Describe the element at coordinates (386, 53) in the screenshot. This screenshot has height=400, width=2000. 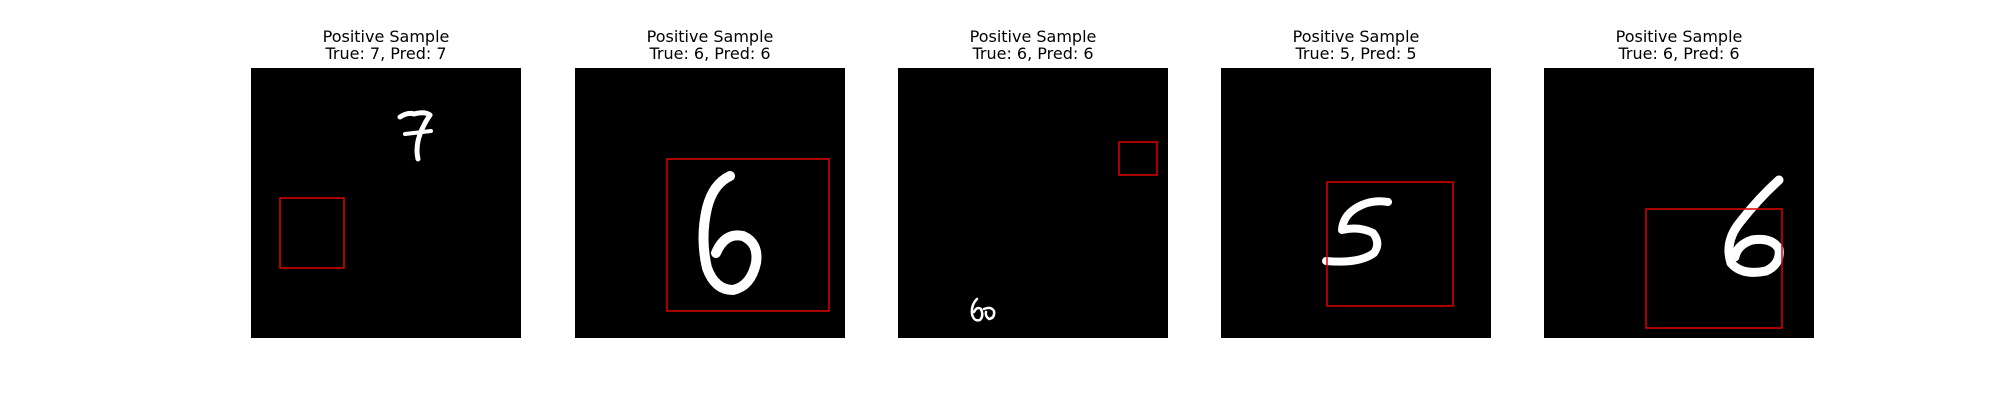
I see `panel-label: True: 7, Pred: 7` at that location.